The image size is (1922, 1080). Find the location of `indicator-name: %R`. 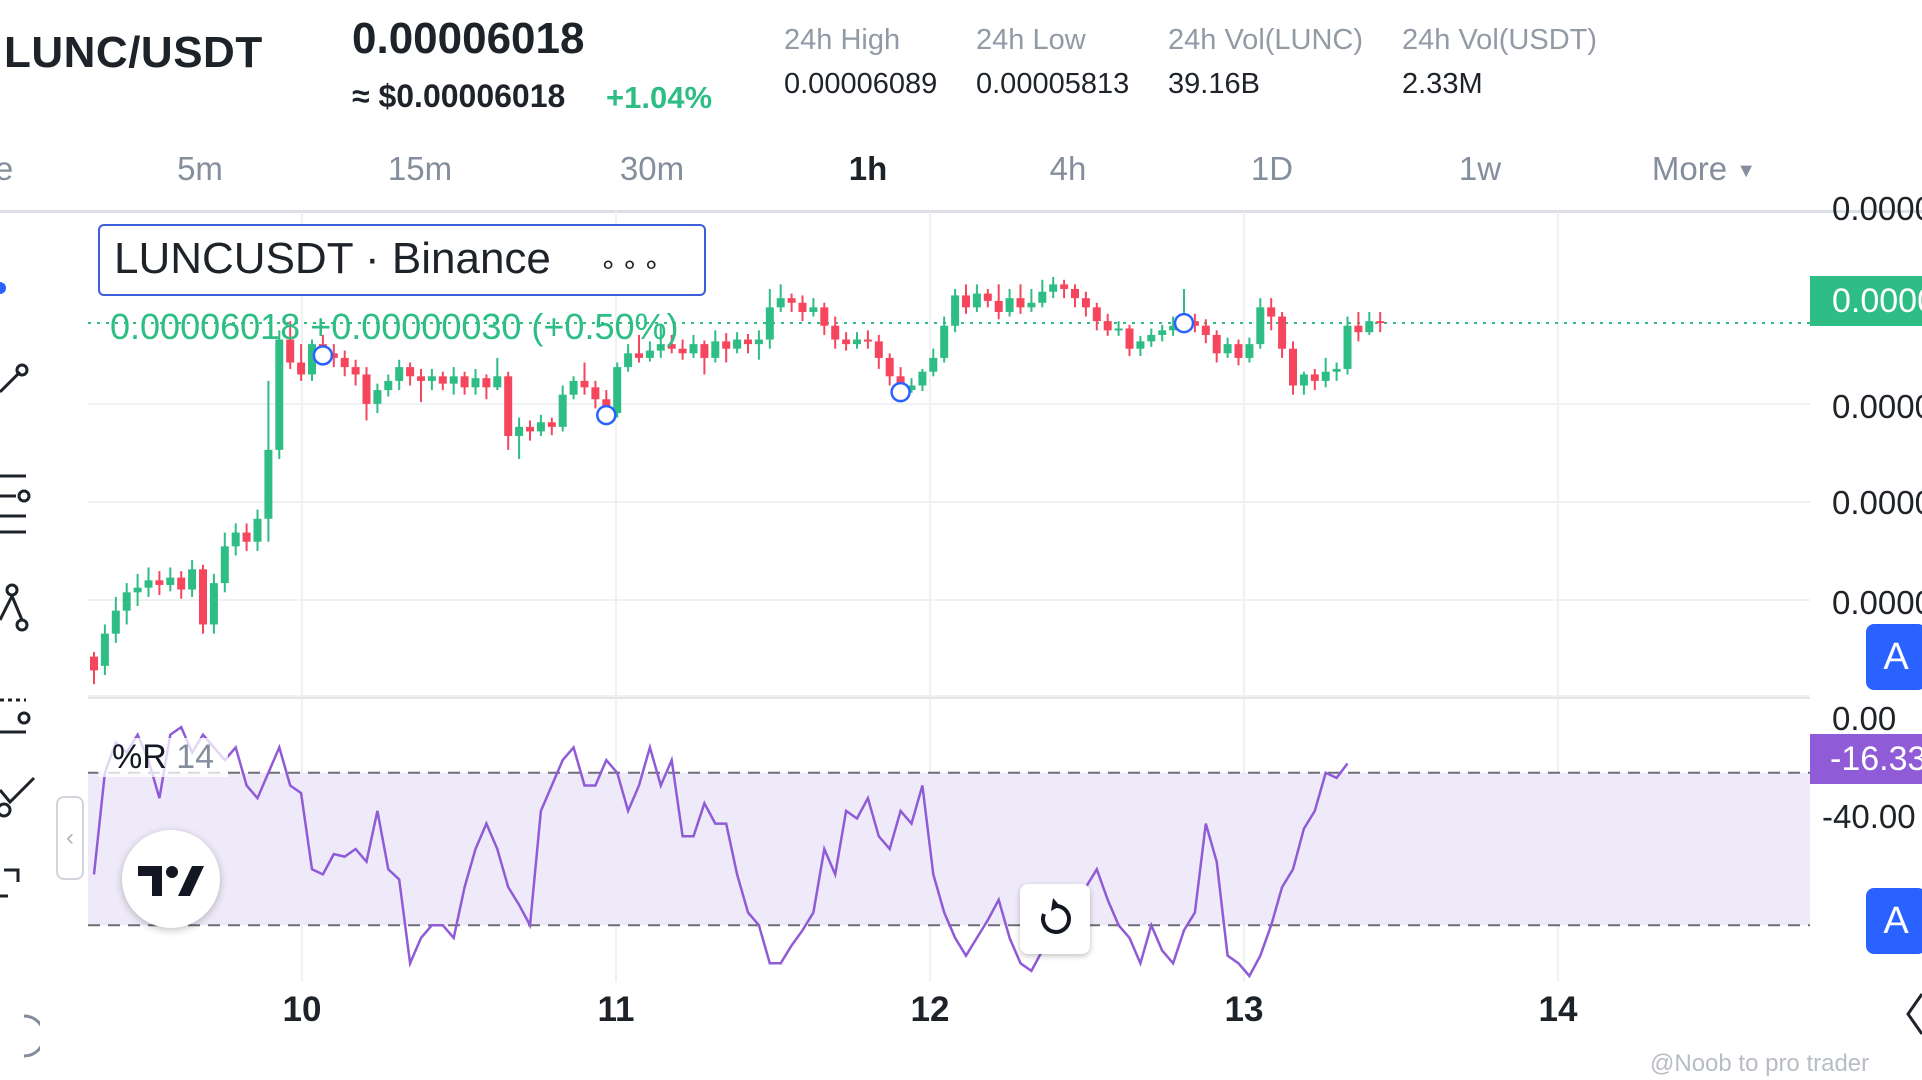

indicator-name: %R is located at coordinates (139, 757).